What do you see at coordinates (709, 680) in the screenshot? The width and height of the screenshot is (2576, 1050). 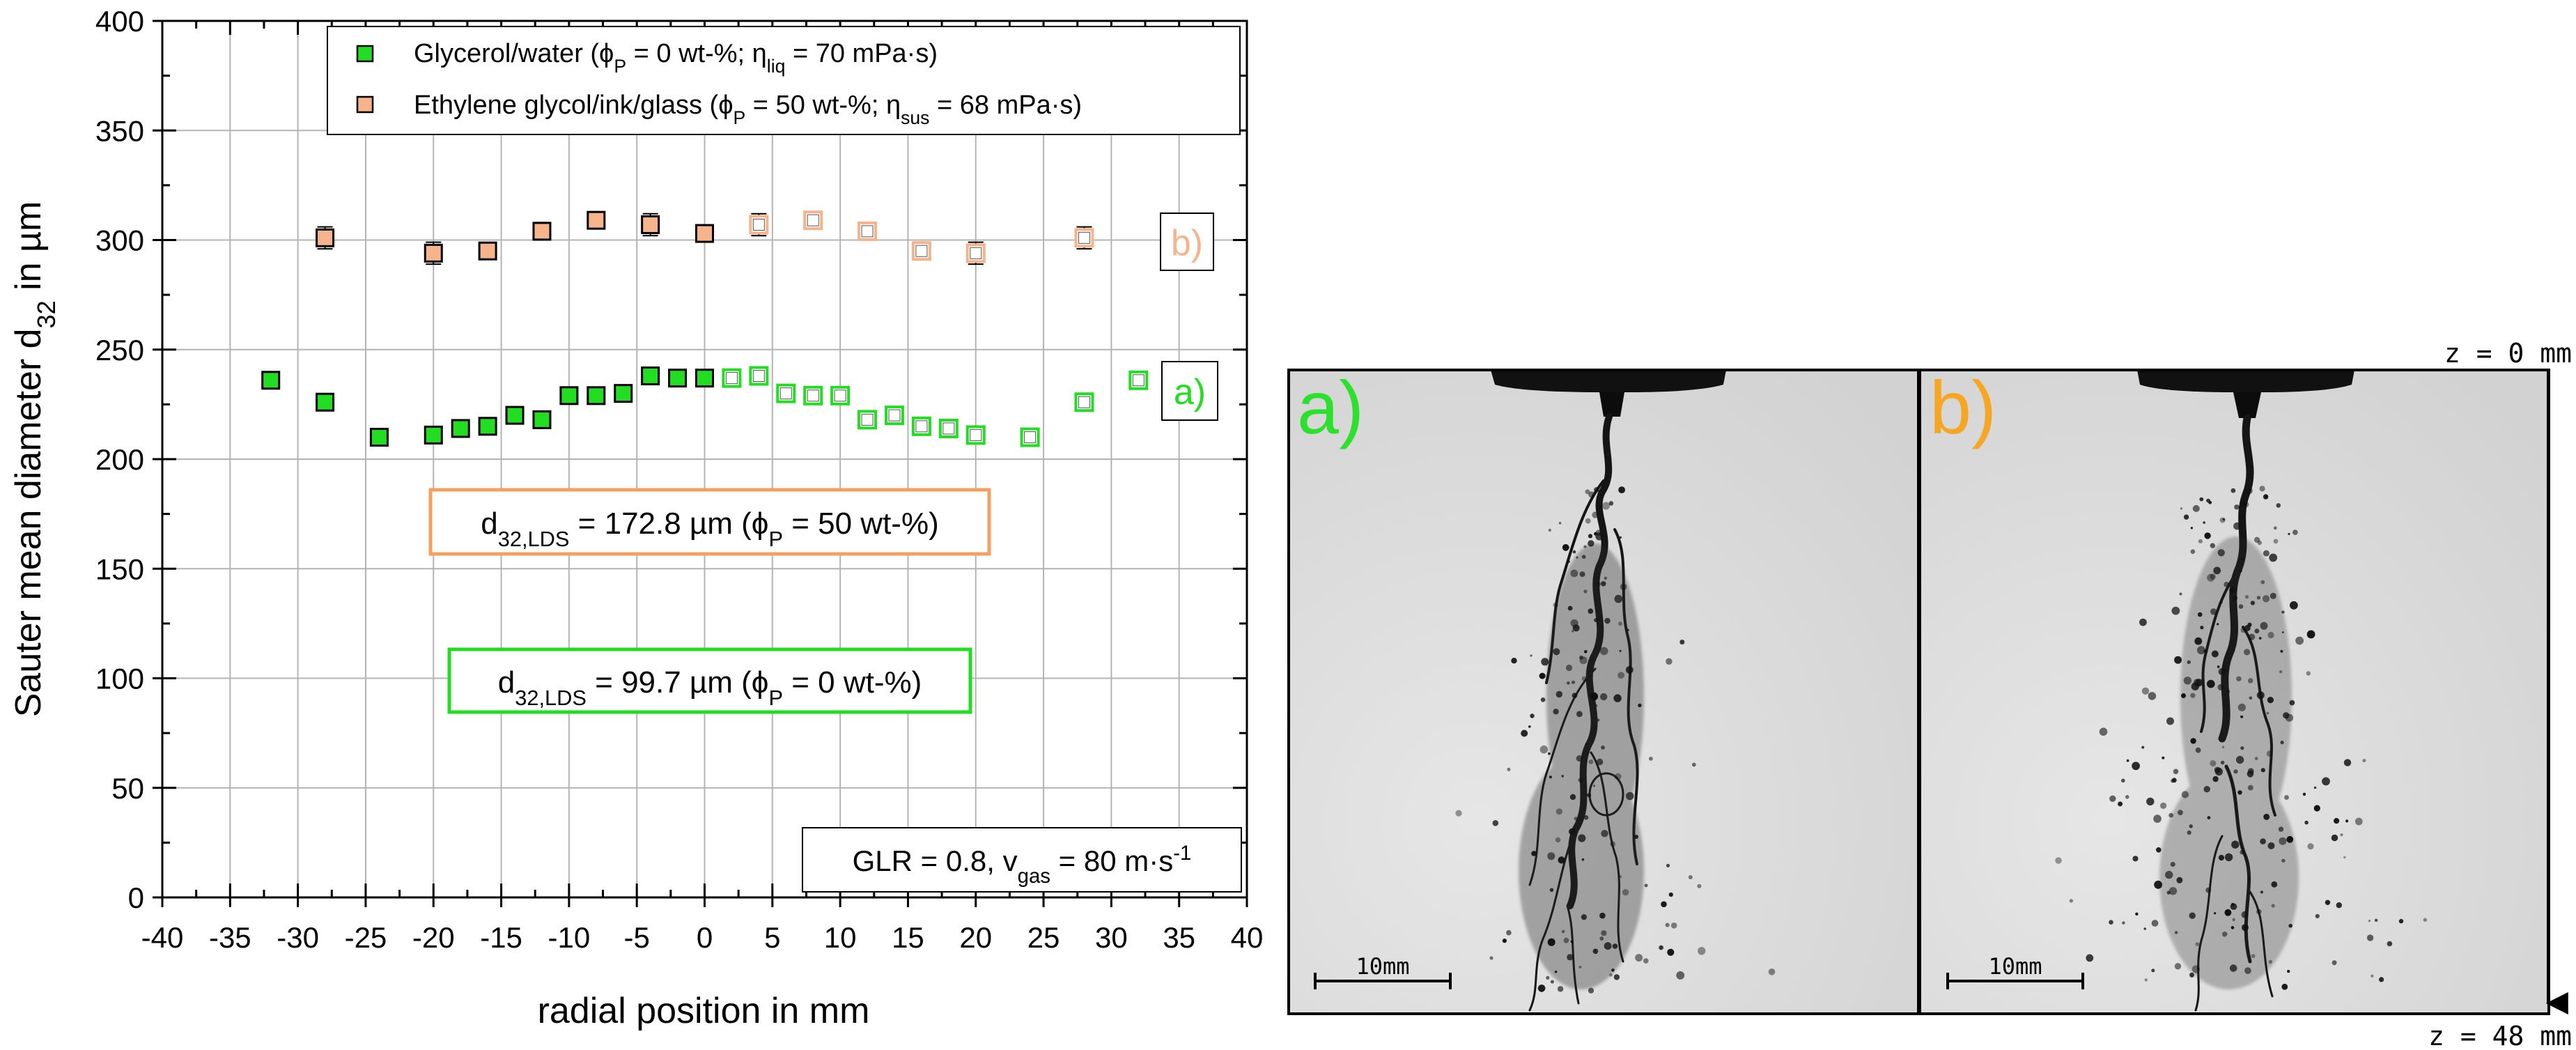 I see `lds-annotation-a-box` at bounding box center [709, 680].